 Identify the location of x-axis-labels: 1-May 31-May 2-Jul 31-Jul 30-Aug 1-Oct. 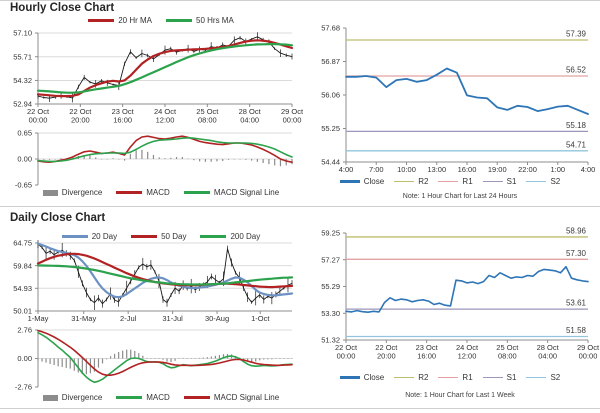
(149, 317).